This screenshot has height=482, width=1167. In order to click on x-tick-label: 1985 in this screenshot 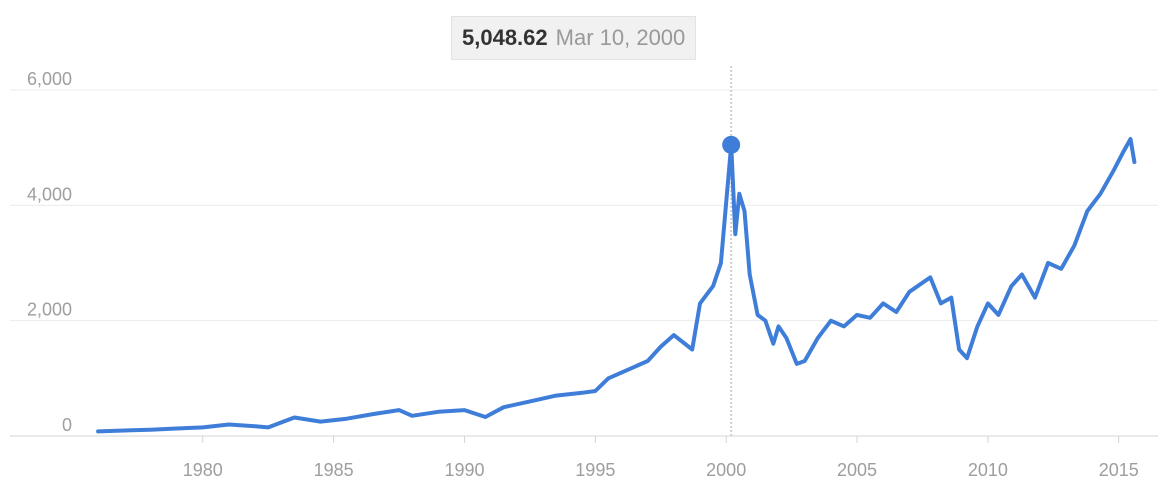, I will do `click(334, 470)`.